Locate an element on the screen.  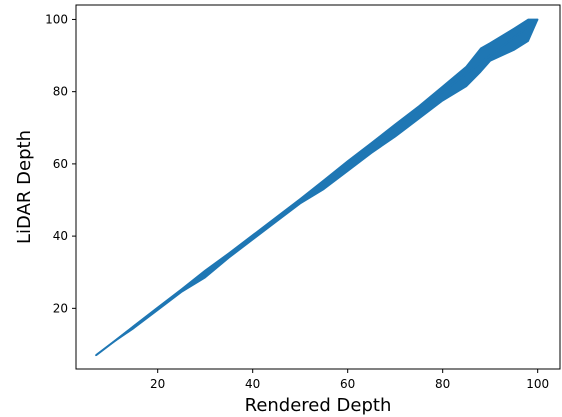
x-tick-label: 100 is located at coordinates (537, 384).